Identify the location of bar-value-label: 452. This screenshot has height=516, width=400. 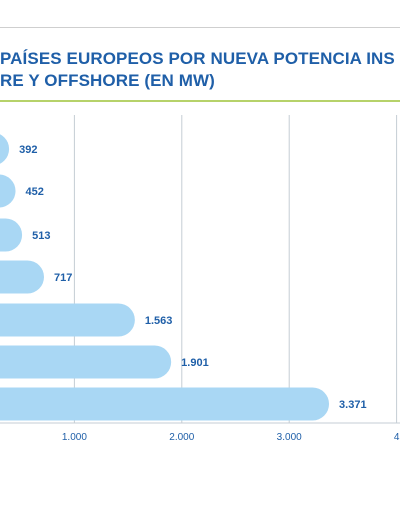
(35, 192).